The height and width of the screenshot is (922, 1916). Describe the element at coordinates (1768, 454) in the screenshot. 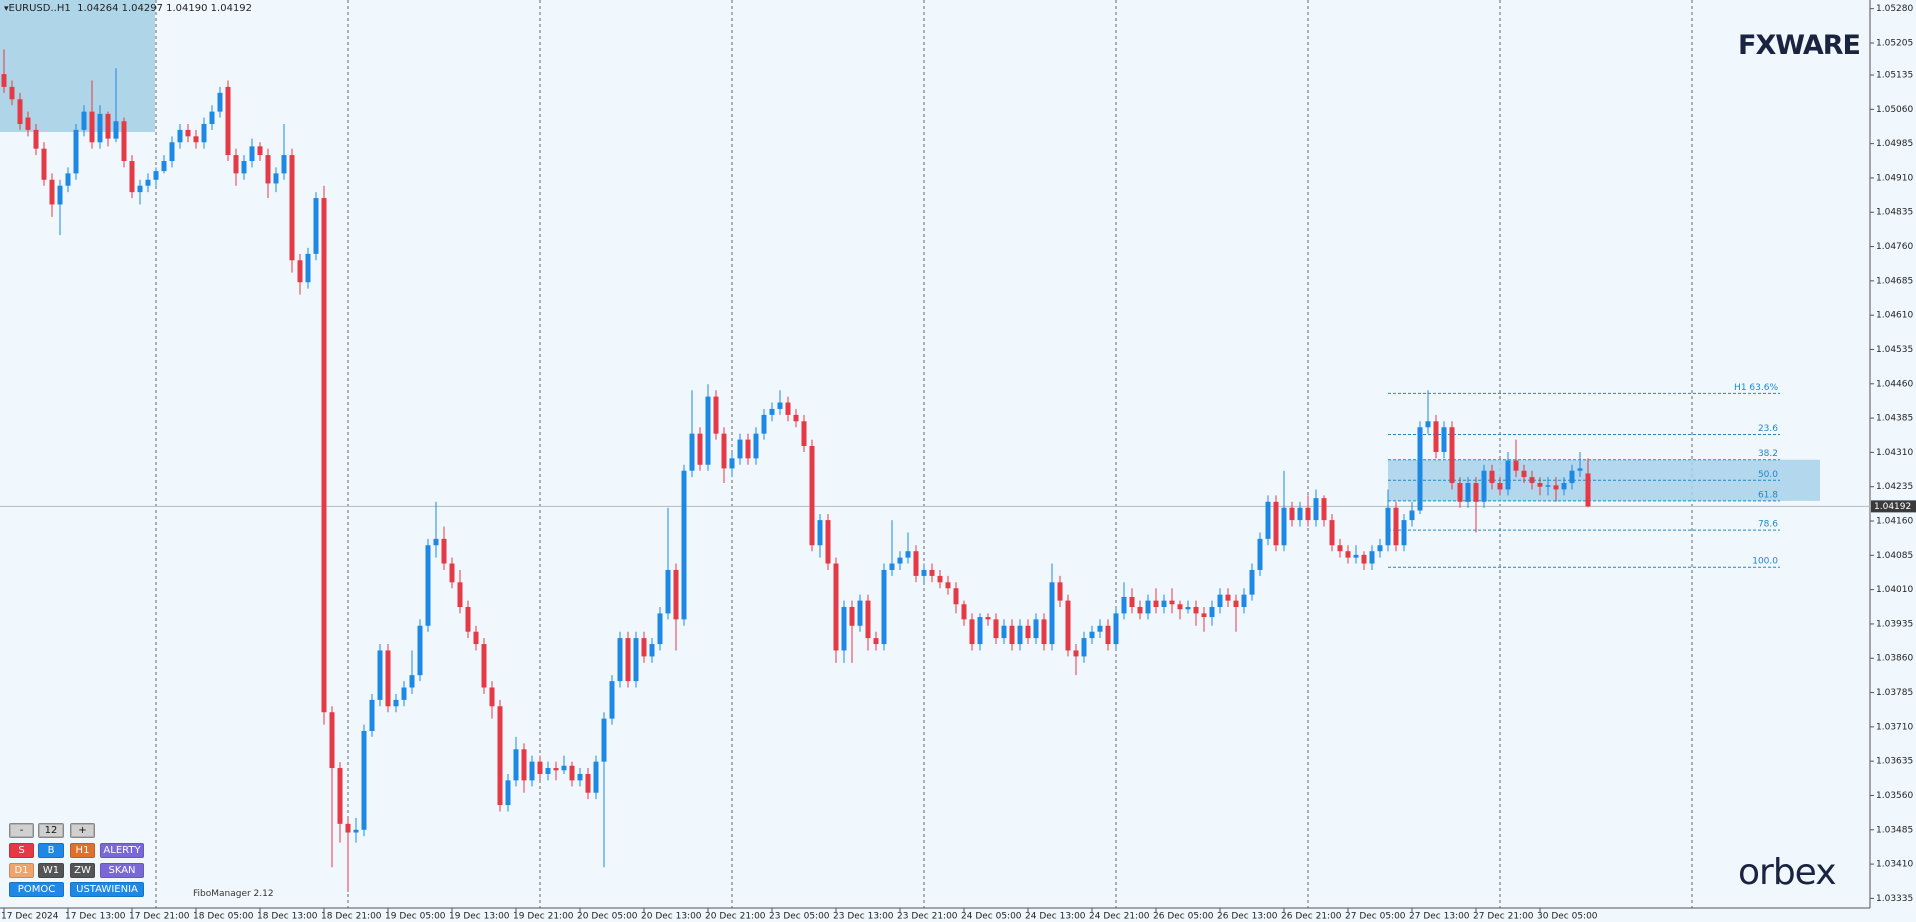

I see `fibo-label: 38.2` at that location.